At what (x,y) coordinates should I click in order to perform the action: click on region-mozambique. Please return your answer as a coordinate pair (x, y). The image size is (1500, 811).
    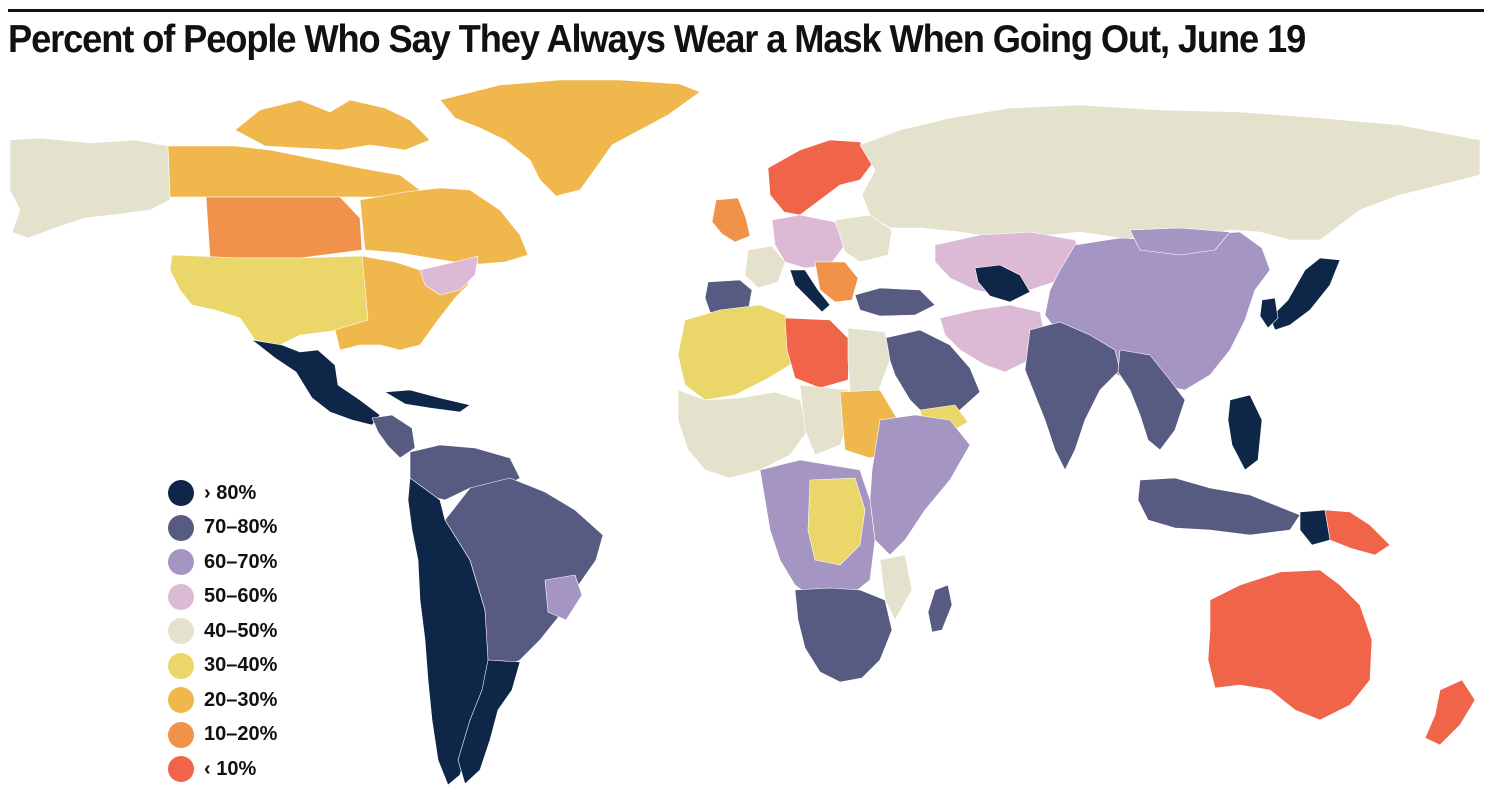
    Looking at the image, I should click on (896, 587).